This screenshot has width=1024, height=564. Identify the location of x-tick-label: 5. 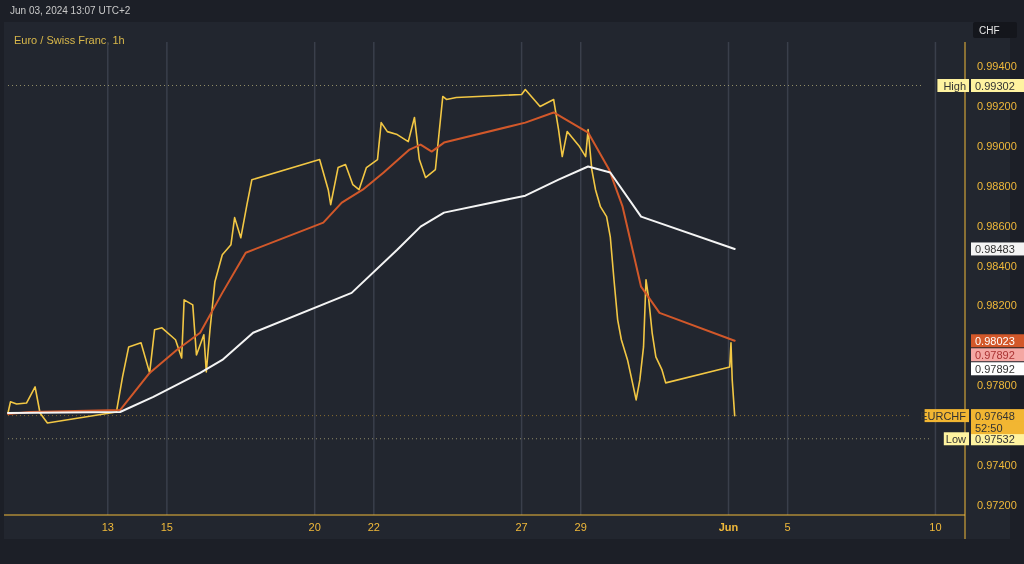
(787, 527).